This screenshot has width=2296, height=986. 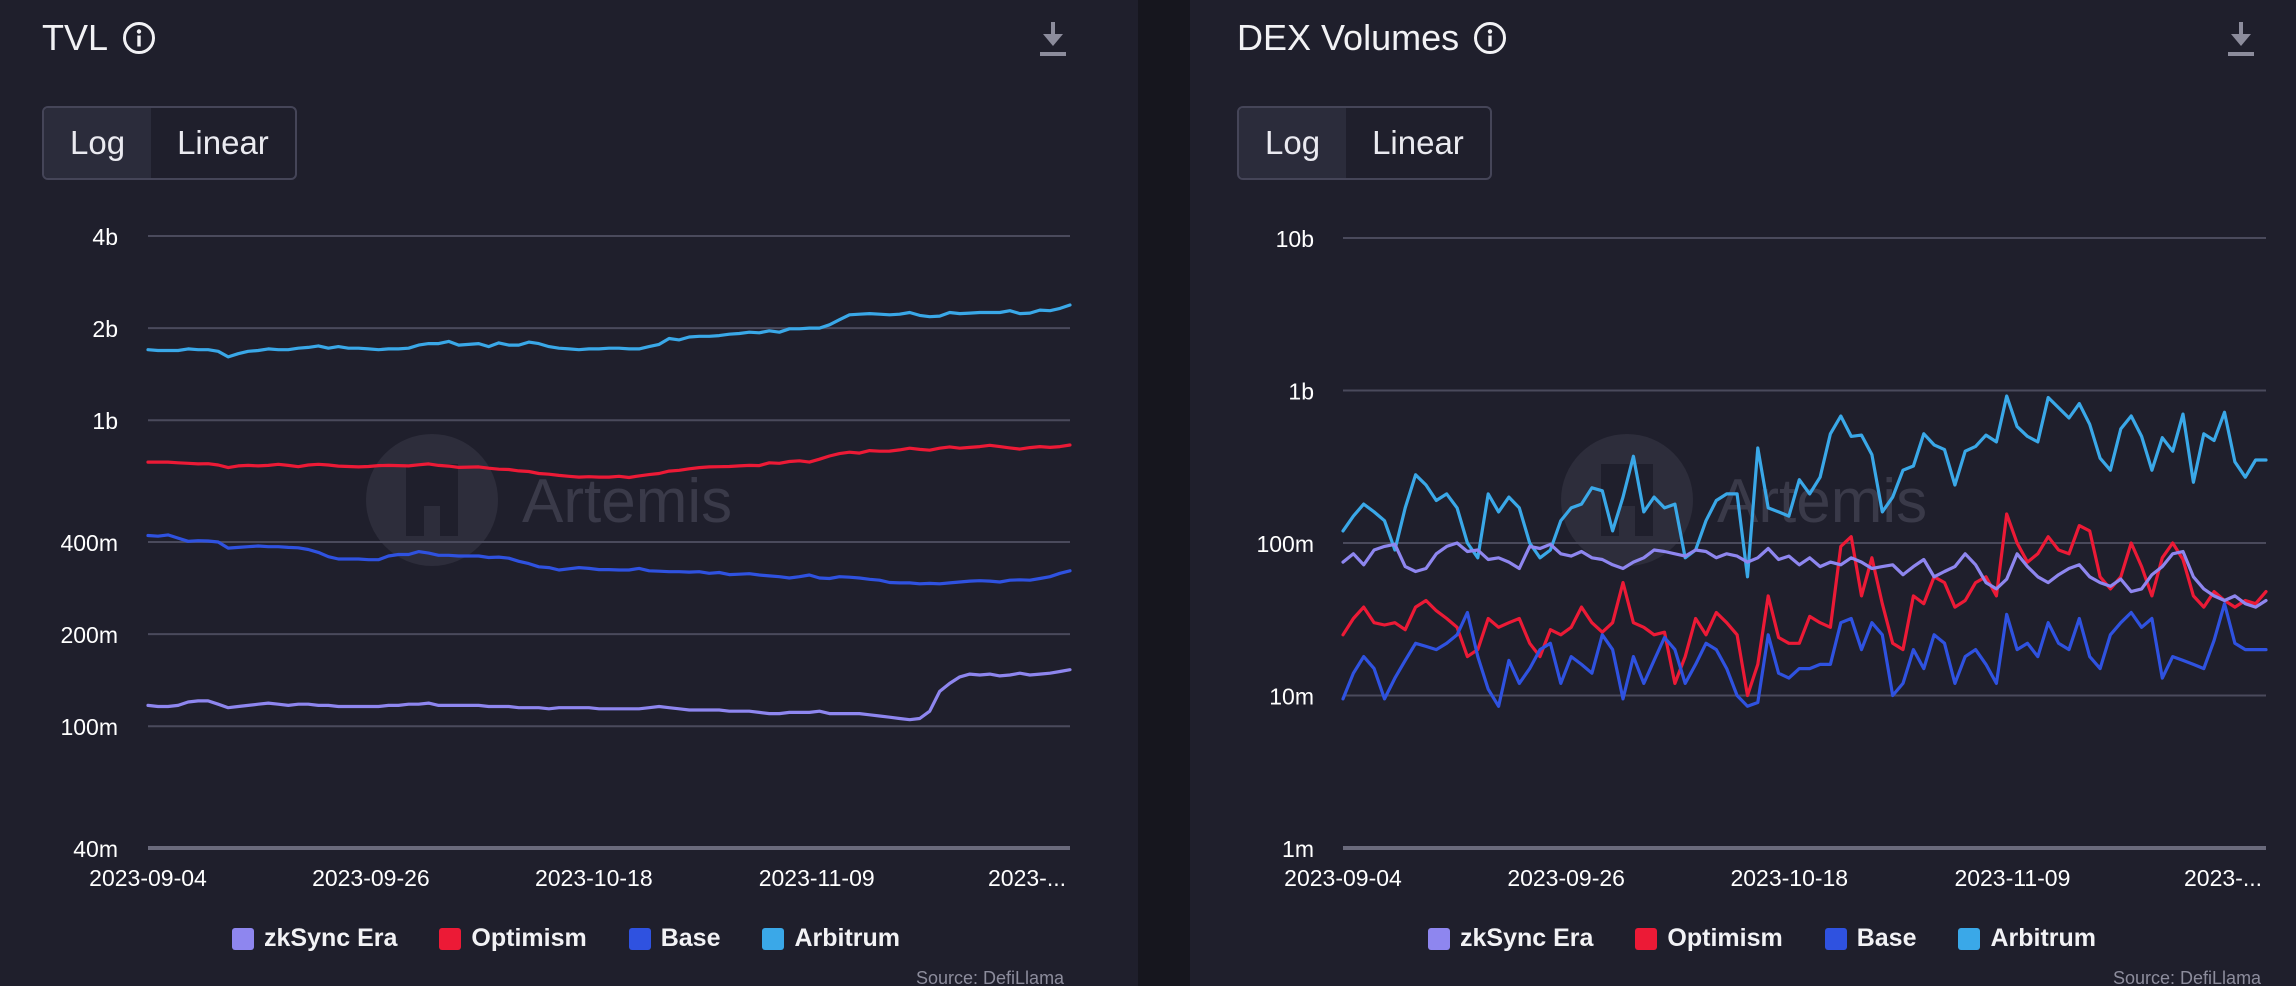 What do you see at coordinates (1348, 37) in the screenshot?
I see `dex-volumes-title: DEX Volumes` at bounding box center [1348, 37].